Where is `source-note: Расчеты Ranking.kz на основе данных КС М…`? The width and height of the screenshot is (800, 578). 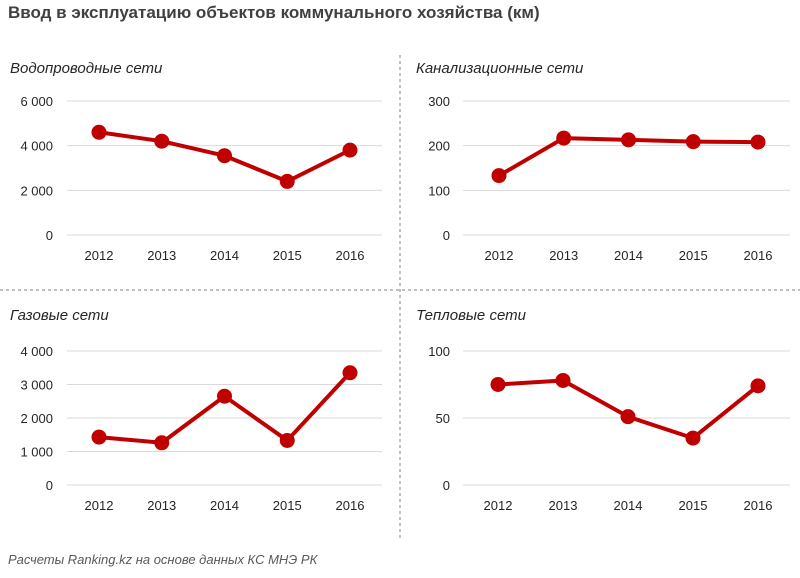
source-note: Расчеты Ranking.kz на основе данных КС М… is located at coordinates (163, 559).